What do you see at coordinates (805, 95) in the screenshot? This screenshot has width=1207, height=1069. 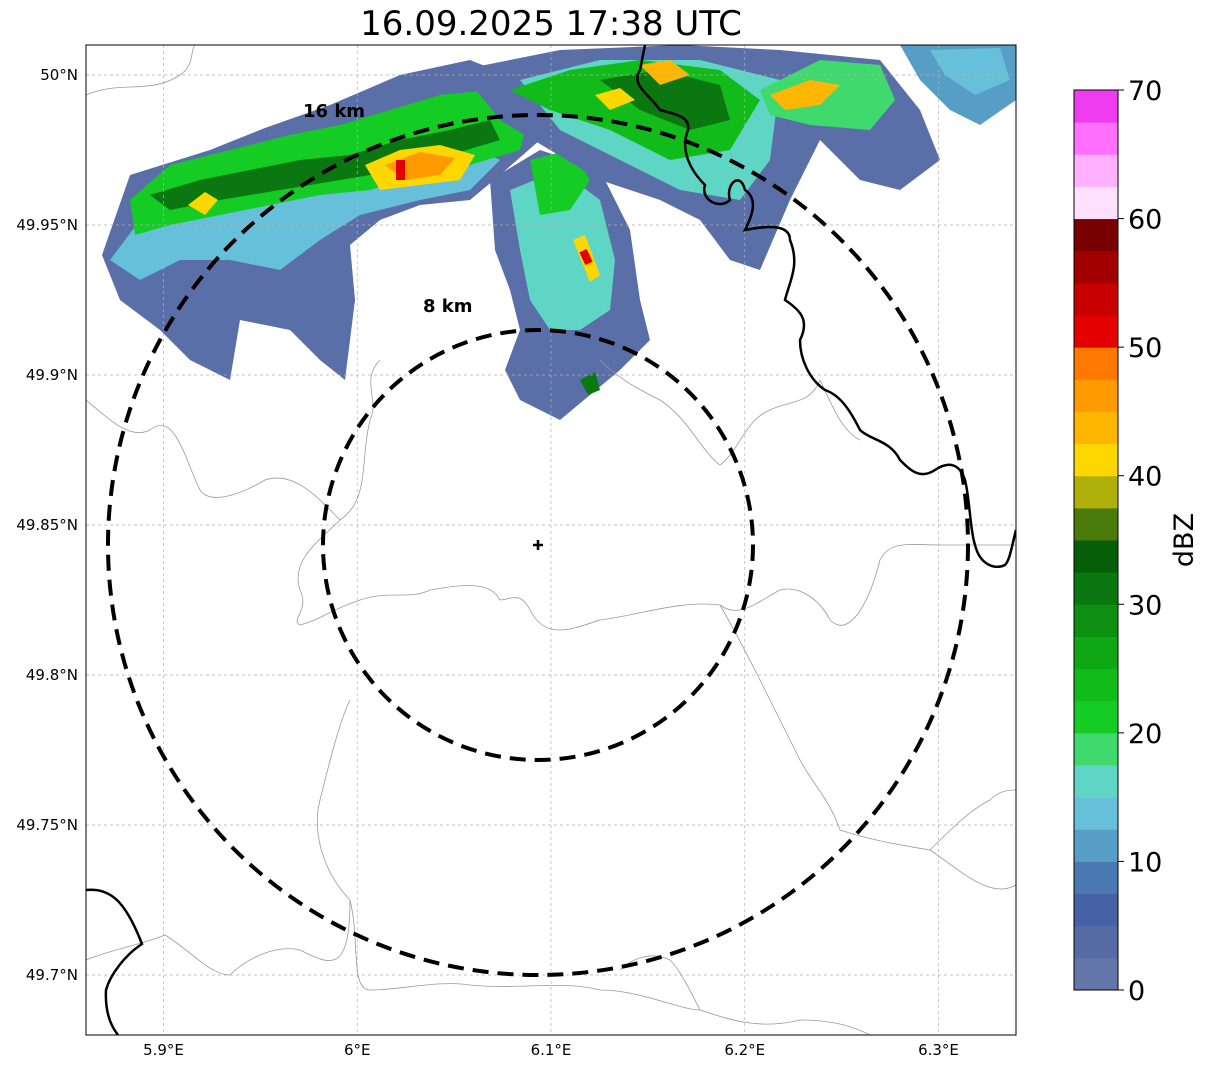 I see `echo-core-ne` at bounding box center [805, 95].